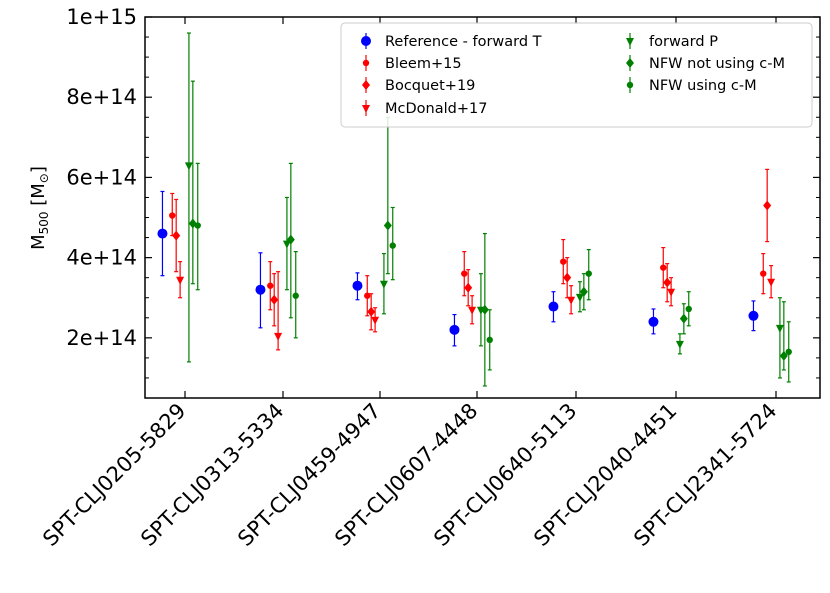  Describe the element at coordinates (101, 258) in the screenshot. I see `y-tick-label: 4e+14` at that location.